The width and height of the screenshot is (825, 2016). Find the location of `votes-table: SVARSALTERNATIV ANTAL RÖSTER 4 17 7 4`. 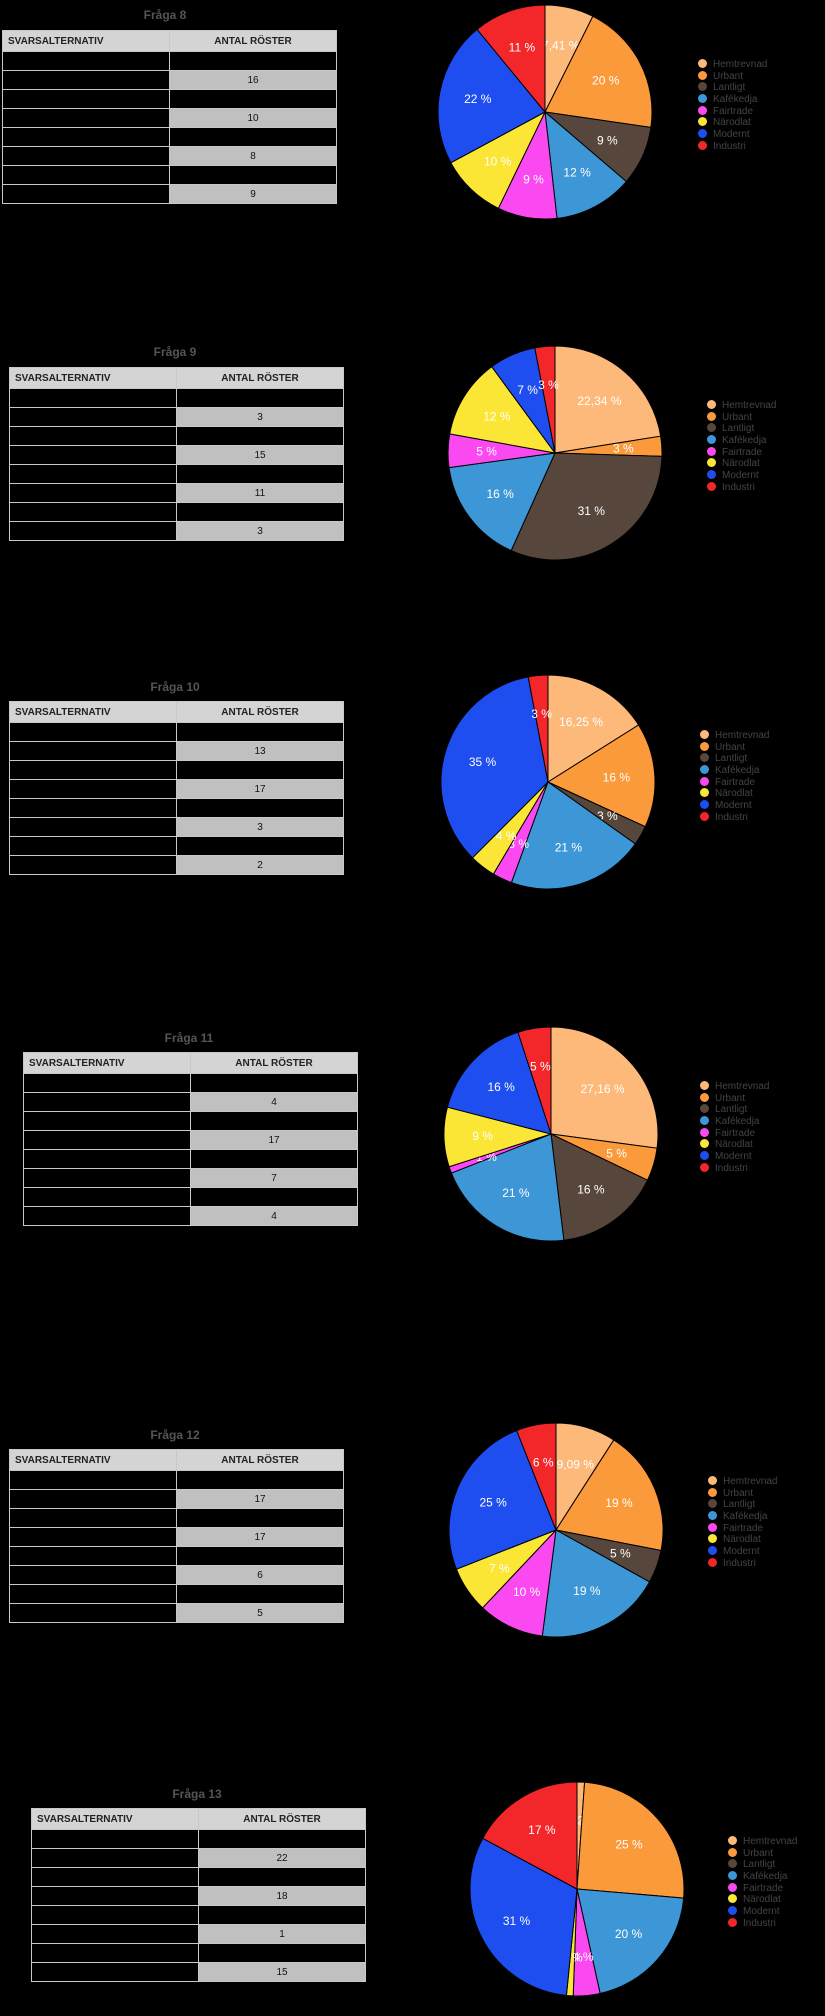

votes-table: SVARSALTERNATIV ANTAL RÖSTER 4 17 7 4 is located at coordinates (190, 1139).